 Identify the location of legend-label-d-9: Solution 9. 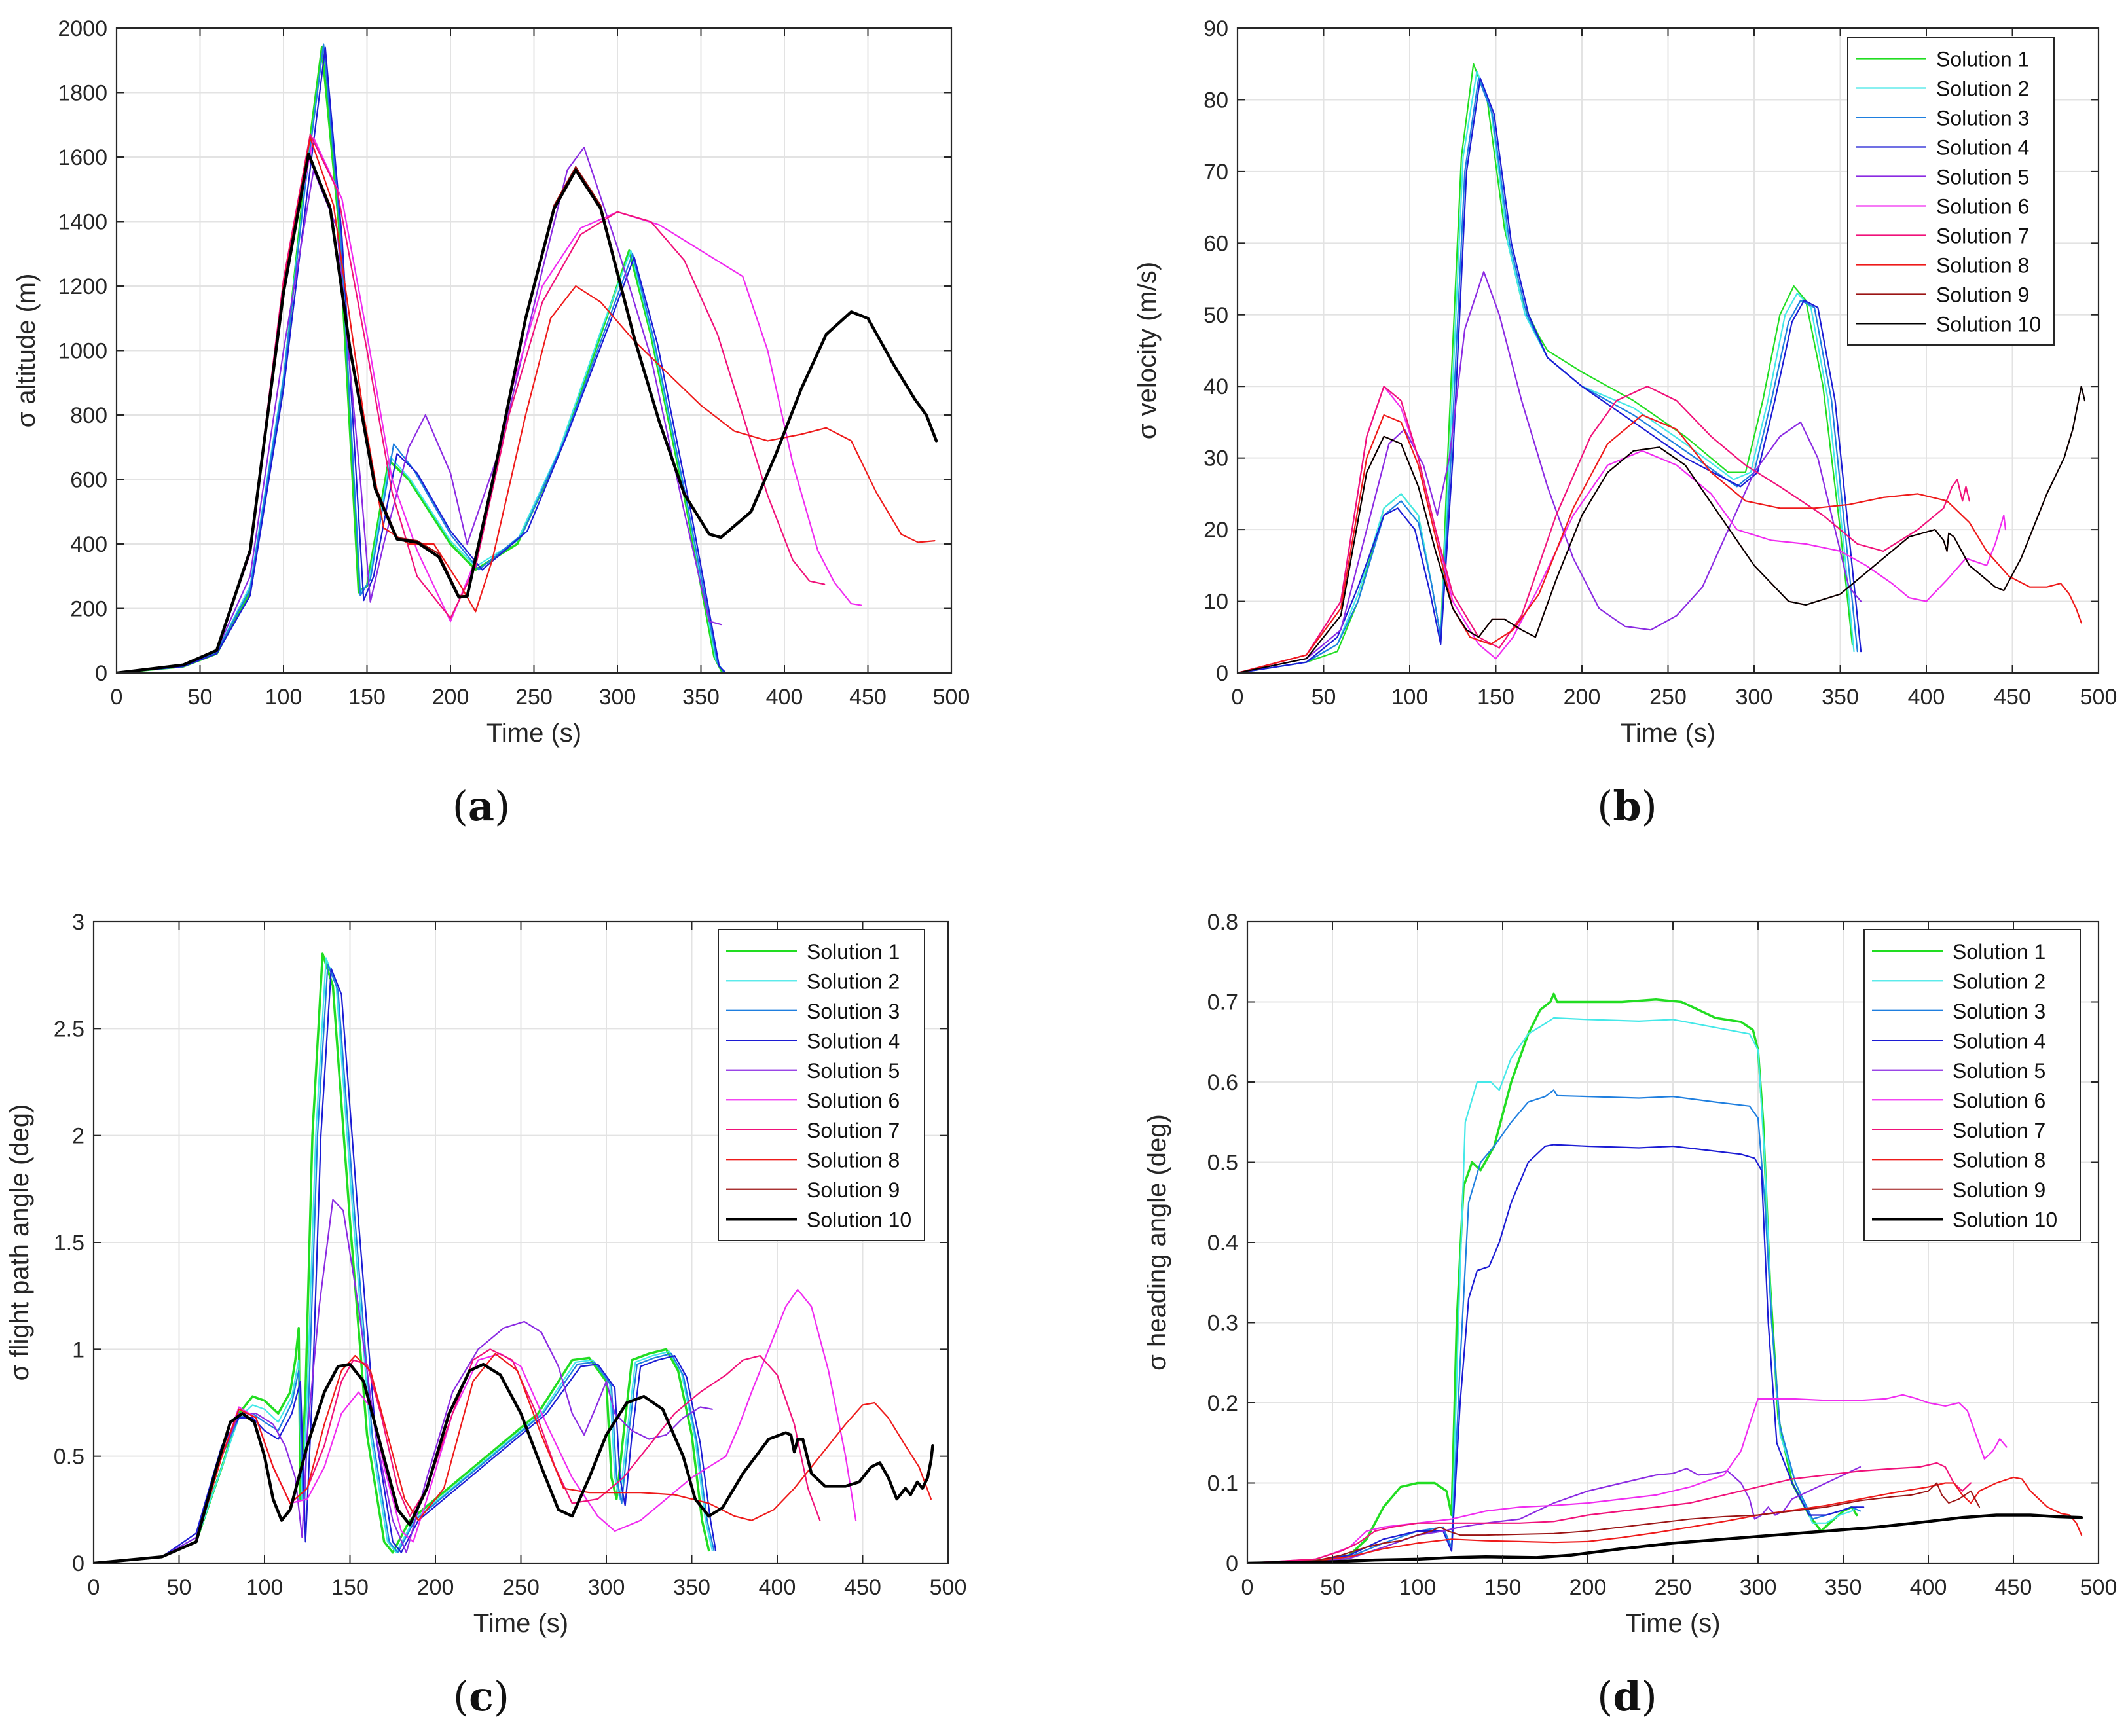
(1999, 1190).